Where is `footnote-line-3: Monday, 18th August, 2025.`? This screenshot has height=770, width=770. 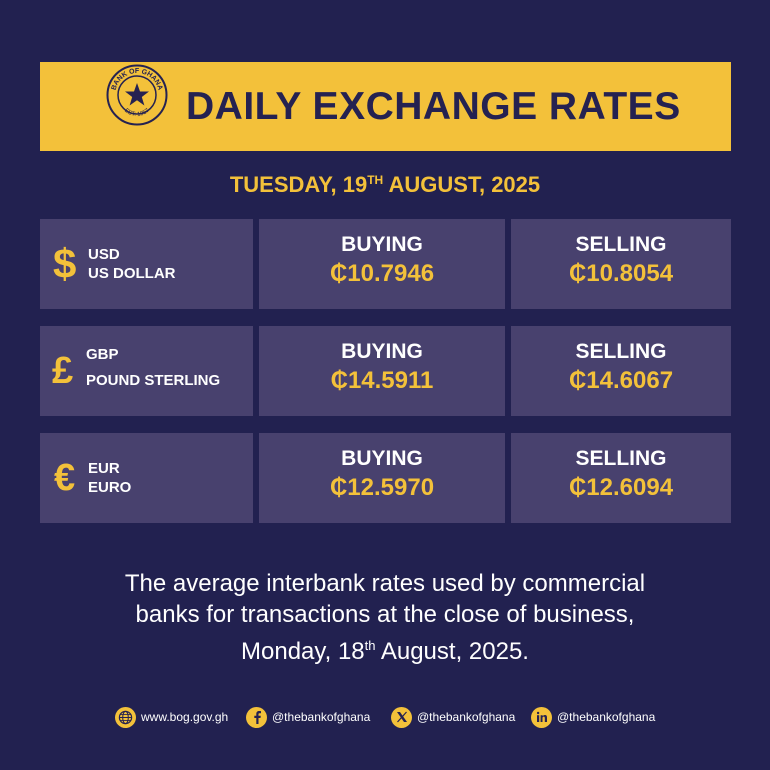 footnote-line-3: Monday, 18th August, 2025. is located at coordinates (385, 648).